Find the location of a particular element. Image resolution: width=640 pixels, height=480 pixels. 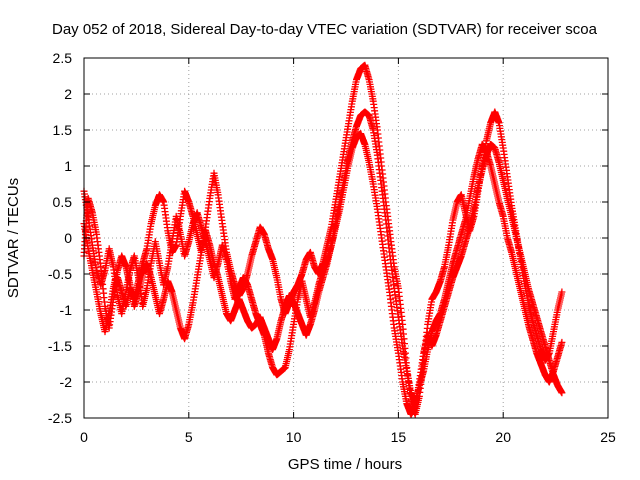

y-tick-label: 2 is located at coordinates (68, 94).